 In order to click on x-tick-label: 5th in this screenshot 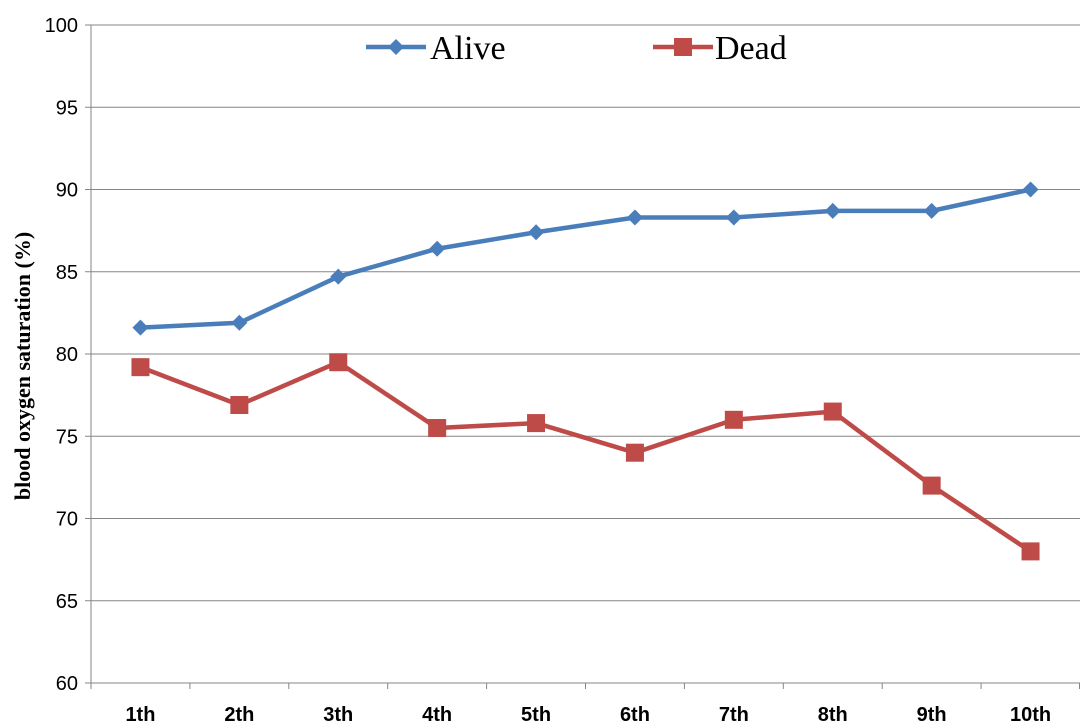, I will do `click(536, 715)`.